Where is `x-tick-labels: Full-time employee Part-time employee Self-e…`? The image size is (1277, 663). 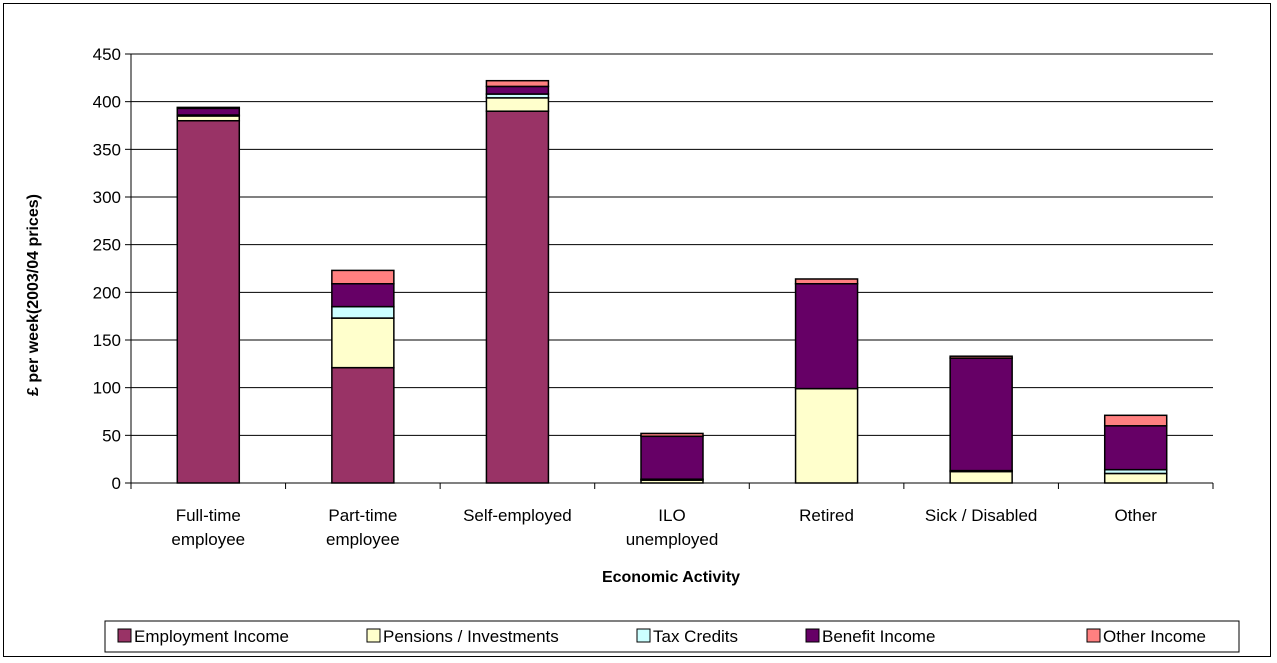 x-tick-labels: Full-time employee Part-time employee Self-e… is located at coordinates (664, 527).